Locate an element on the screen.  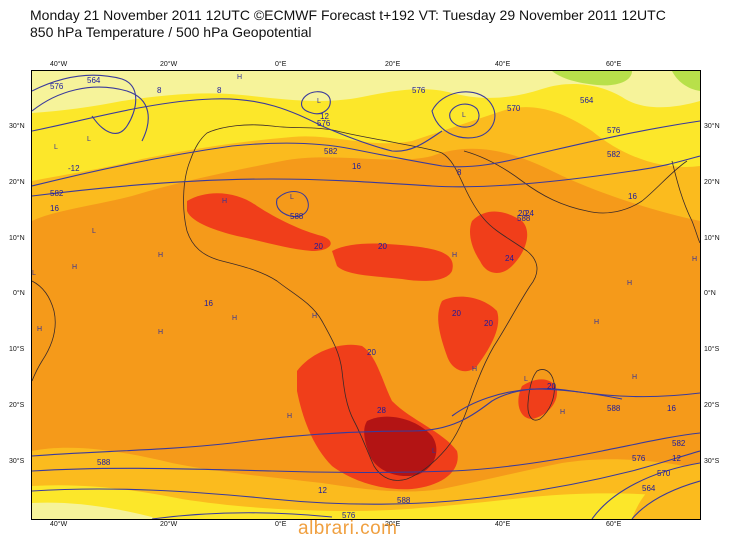
temp-label: 28 is located at coordinates (381, 410).